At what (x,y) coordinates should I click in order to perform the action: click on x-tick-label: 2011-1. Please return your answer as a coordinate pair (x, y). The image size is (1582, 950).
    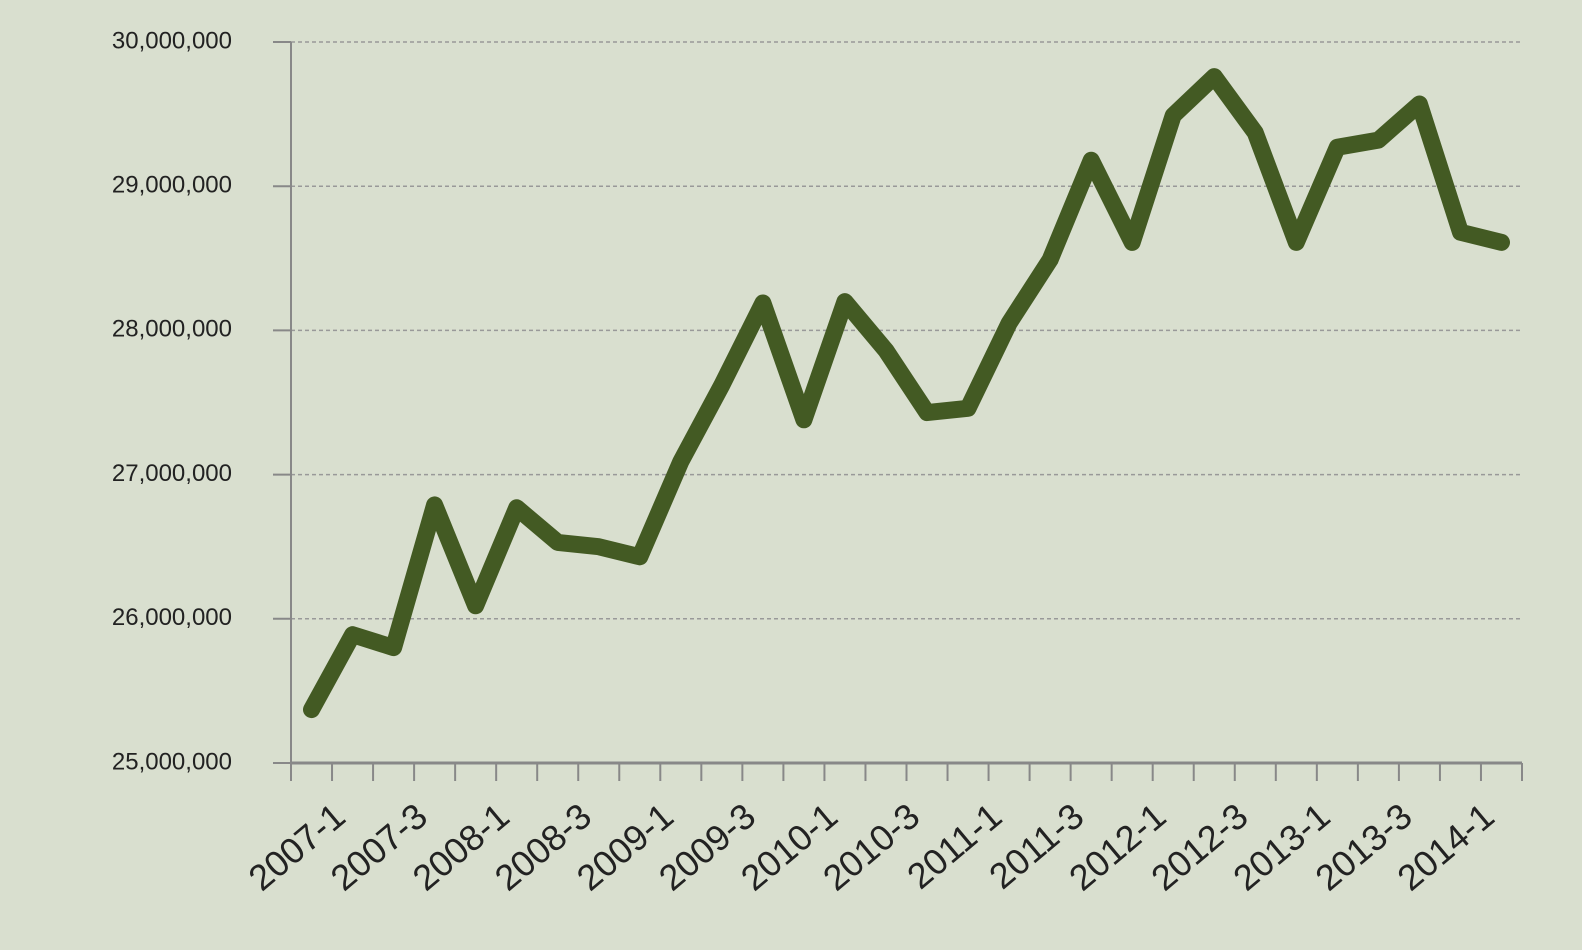
    Looking at the image, I should click on (954, 846).